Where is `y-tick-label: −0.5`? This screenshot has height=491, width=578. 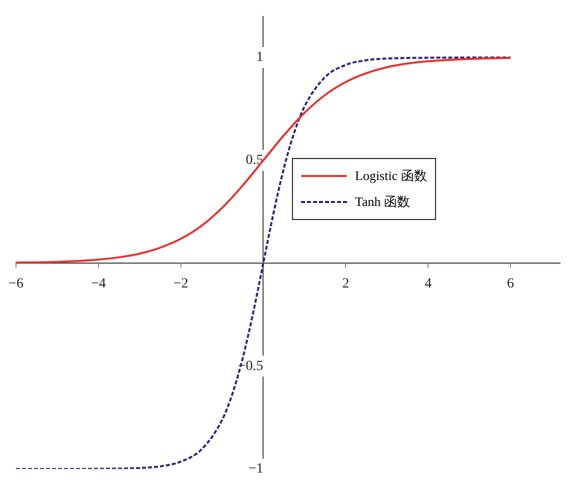 y-tick-label: −0.5 is located at coordinates (251, 366).